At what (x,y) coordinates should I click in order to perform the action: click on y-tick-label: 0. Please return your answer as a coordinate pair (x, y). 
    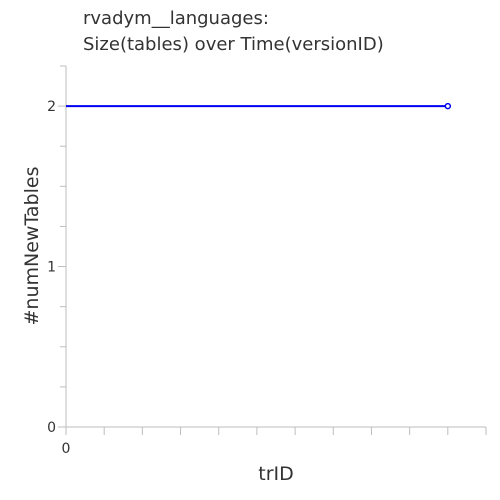
    Looking at the image, I should click on (51, 428).